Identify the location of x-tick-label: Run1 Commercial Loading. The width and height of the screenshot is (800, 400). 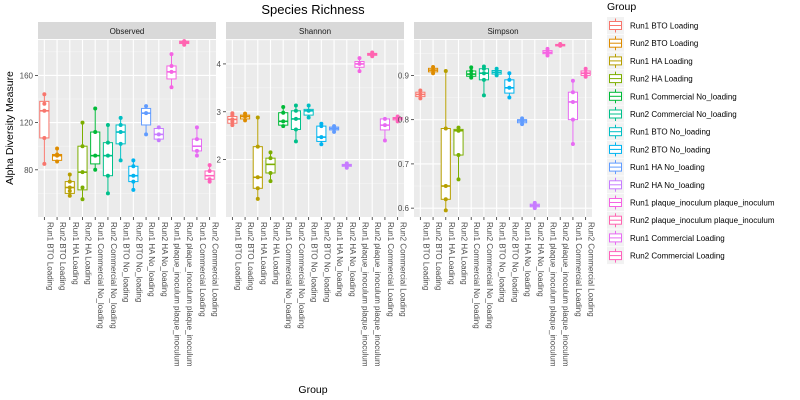
(202, 269).